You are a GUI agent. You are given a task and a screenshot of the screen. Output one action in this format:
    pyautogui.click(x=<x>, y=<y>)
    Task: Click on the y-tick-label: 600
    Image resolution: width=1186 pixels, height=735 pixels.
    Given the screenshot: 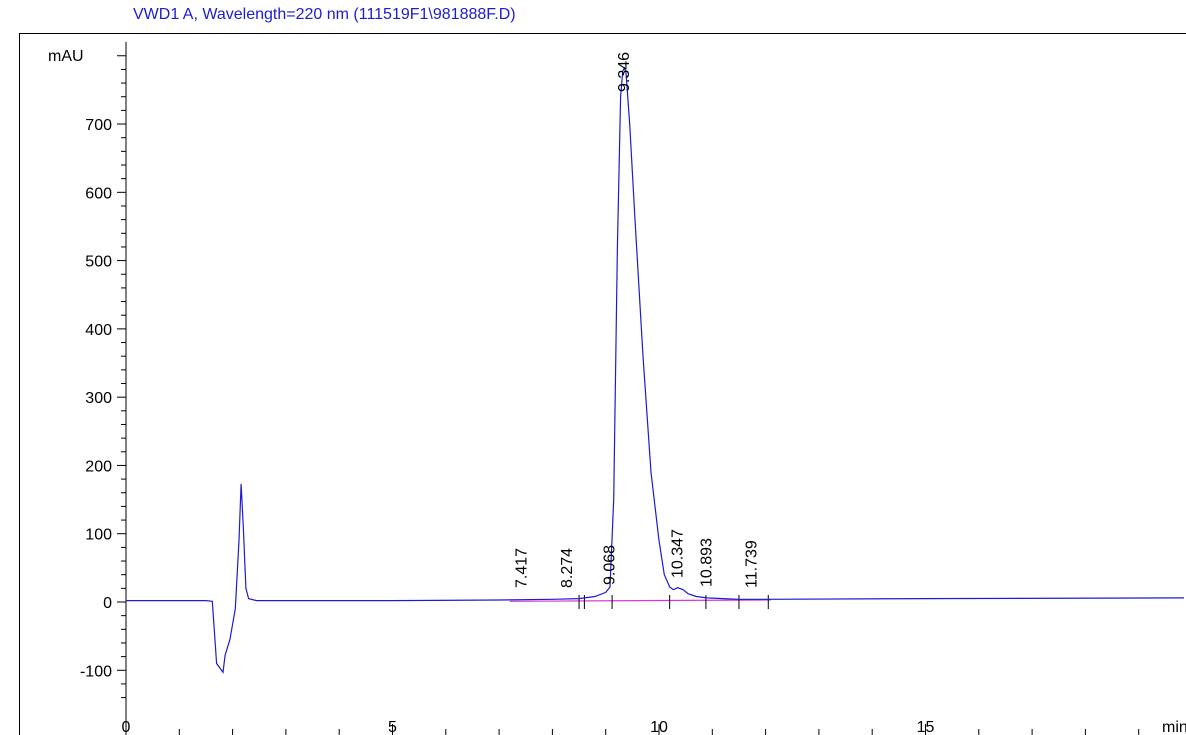 What is the action you would take?
    pyautogui.click(x=98, y=193)
    